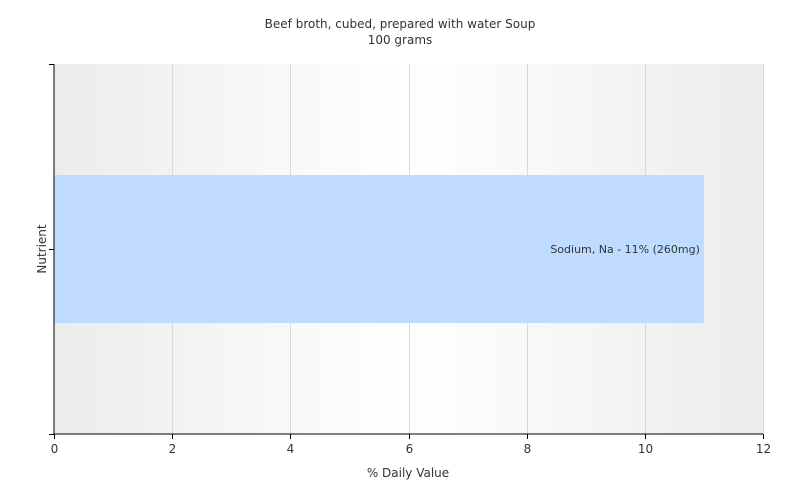 This screenshot has width=800, height=504. Describe the element at coordinates (410, 449) in the screenshot. I see `x-tick-label: 6` at that location.